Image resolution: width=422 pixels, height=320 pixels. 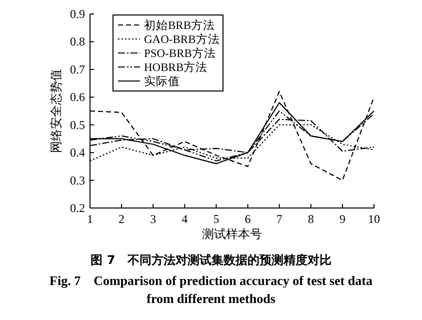 What do you see at coordinates (77, 208) in the screenshot?
I see `y-tick-label: 0.2` at bounding box center [77, 208].